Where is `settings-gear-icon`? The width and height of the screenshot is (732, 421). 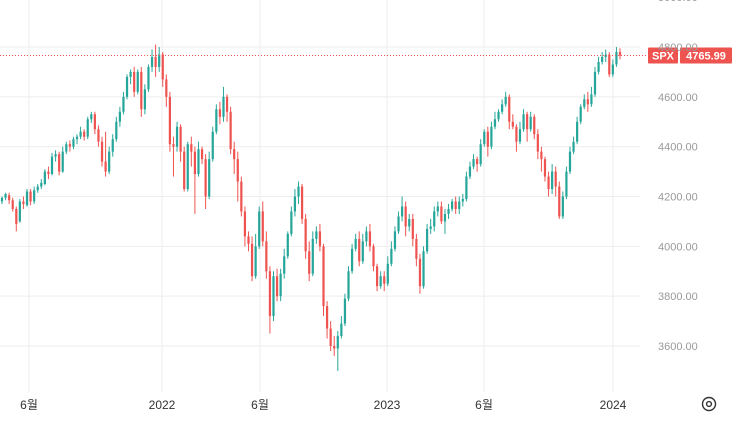 settings-gear-icon is located at coordinates (709, 404).